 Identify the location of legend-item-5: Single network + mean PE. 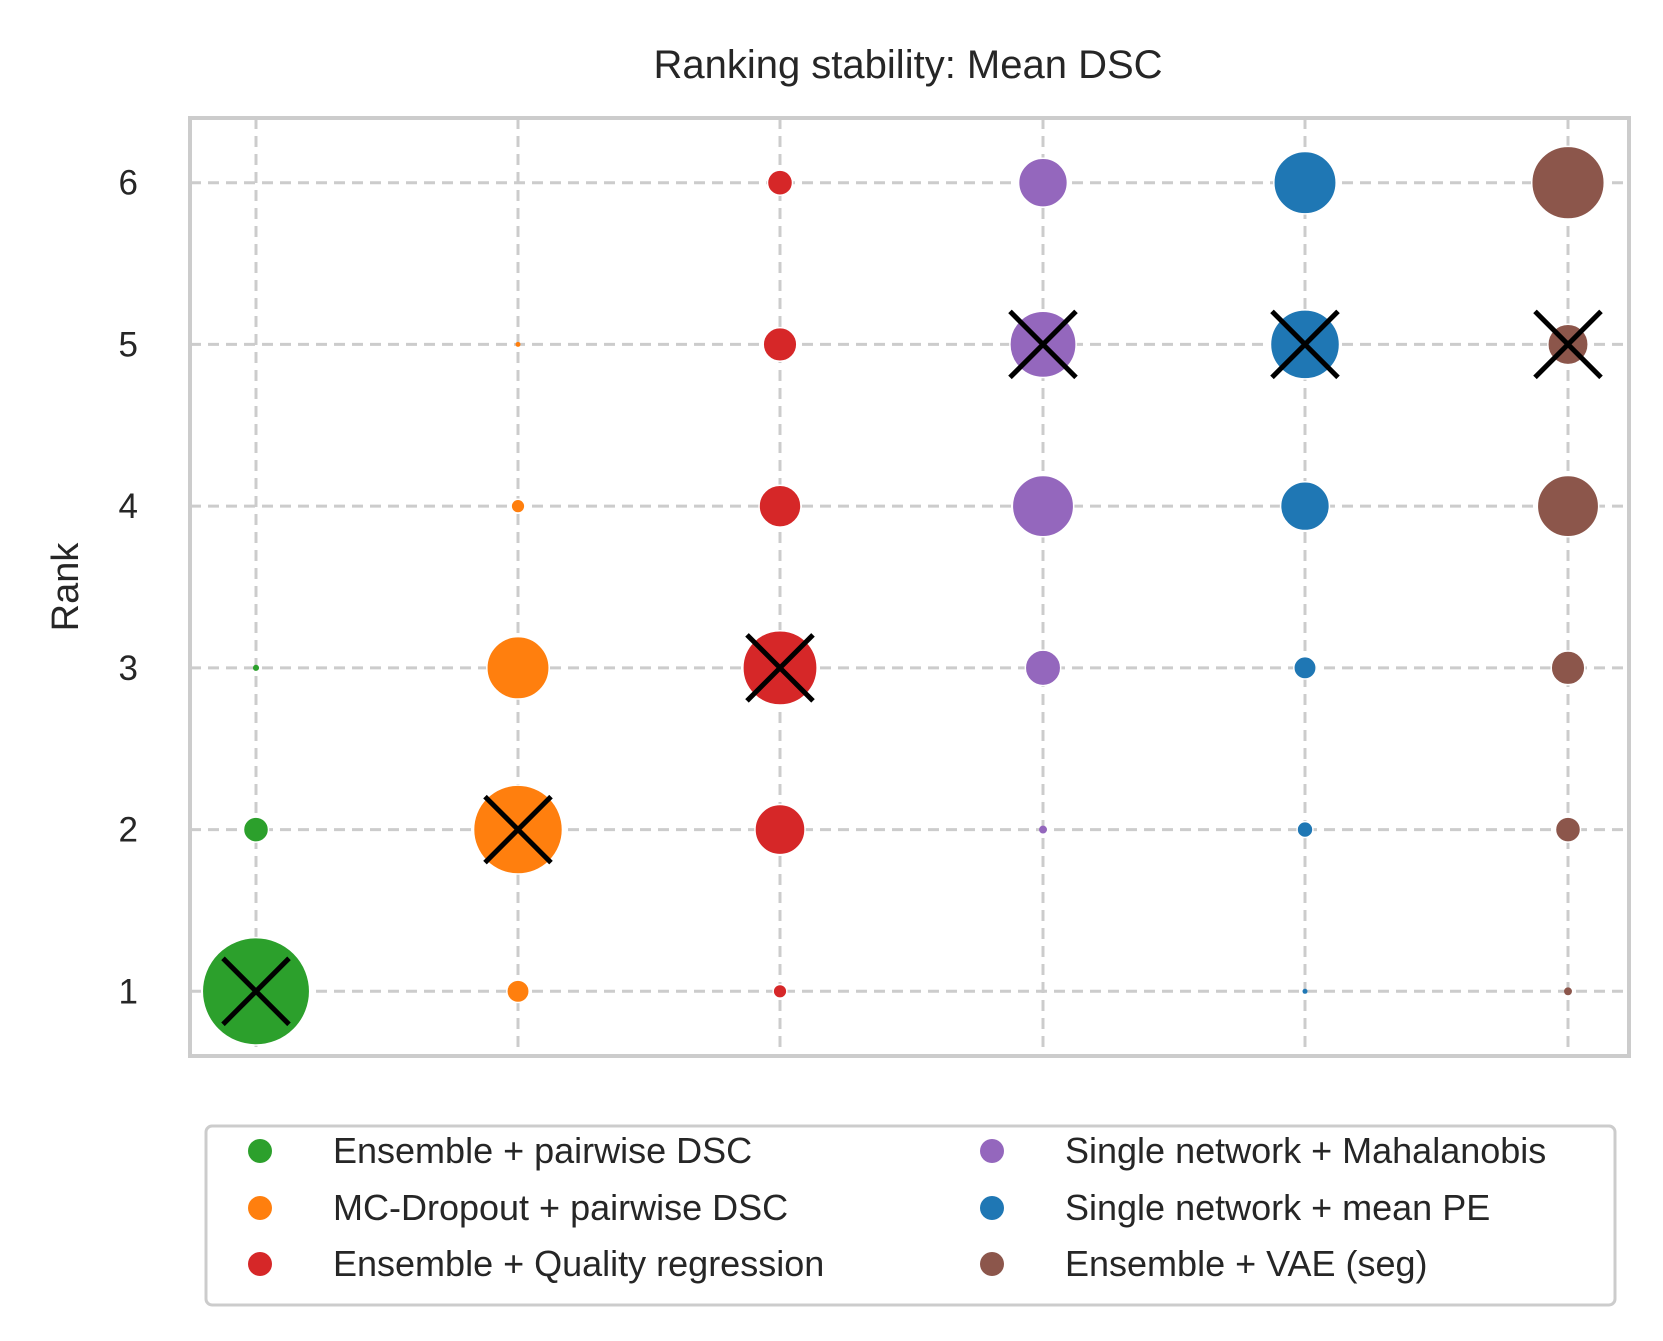
(1235, 1207).